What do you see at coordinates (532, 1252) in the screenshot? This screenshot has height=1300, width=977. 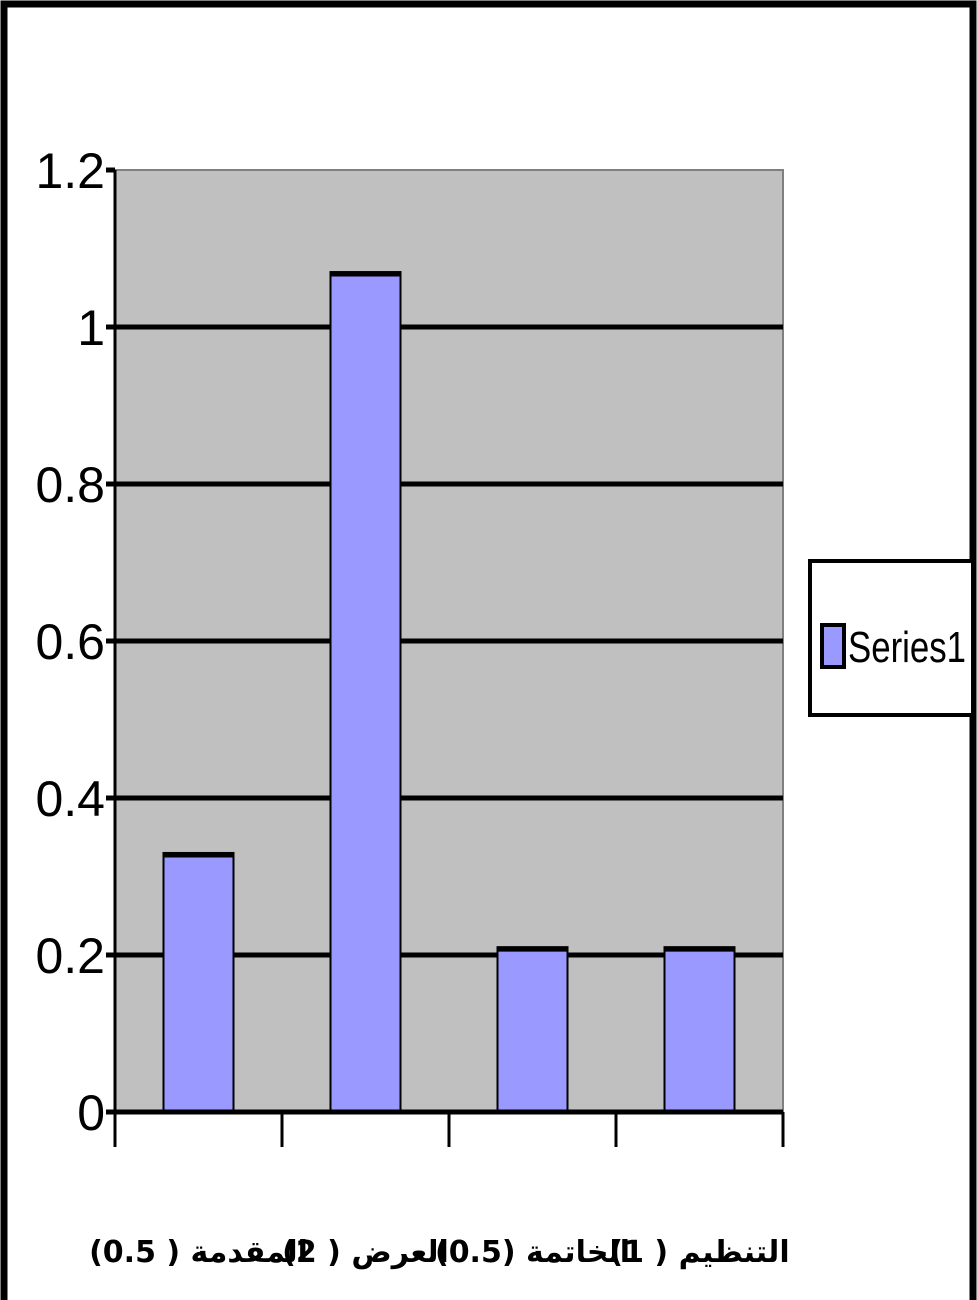 I see `x-tick-label: الخاتمة (0.5)` at bounding box center [532, 1252].